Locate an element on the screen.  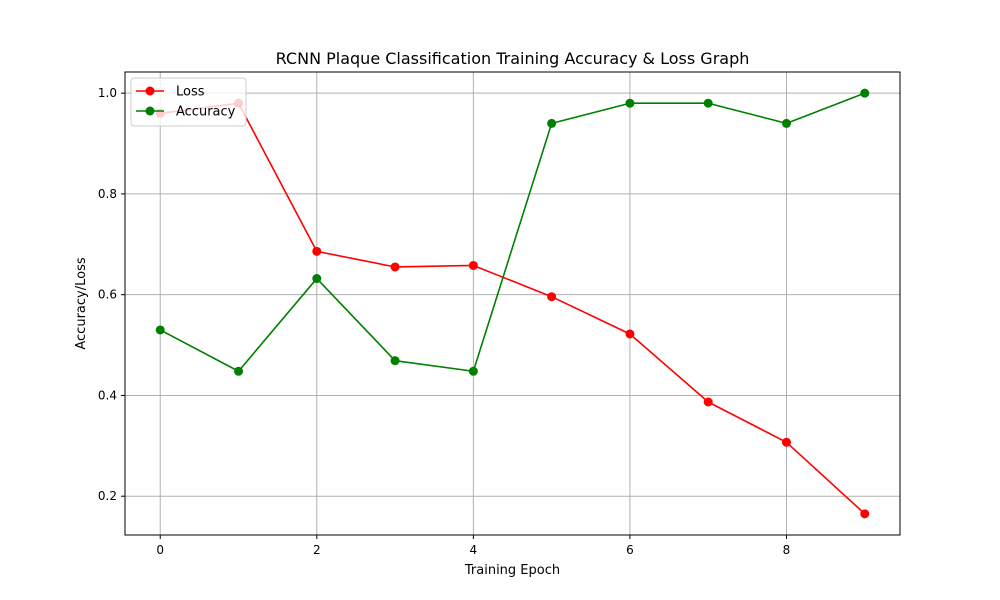
legend-item-loss: Loss is located at coordinates (170, 92).